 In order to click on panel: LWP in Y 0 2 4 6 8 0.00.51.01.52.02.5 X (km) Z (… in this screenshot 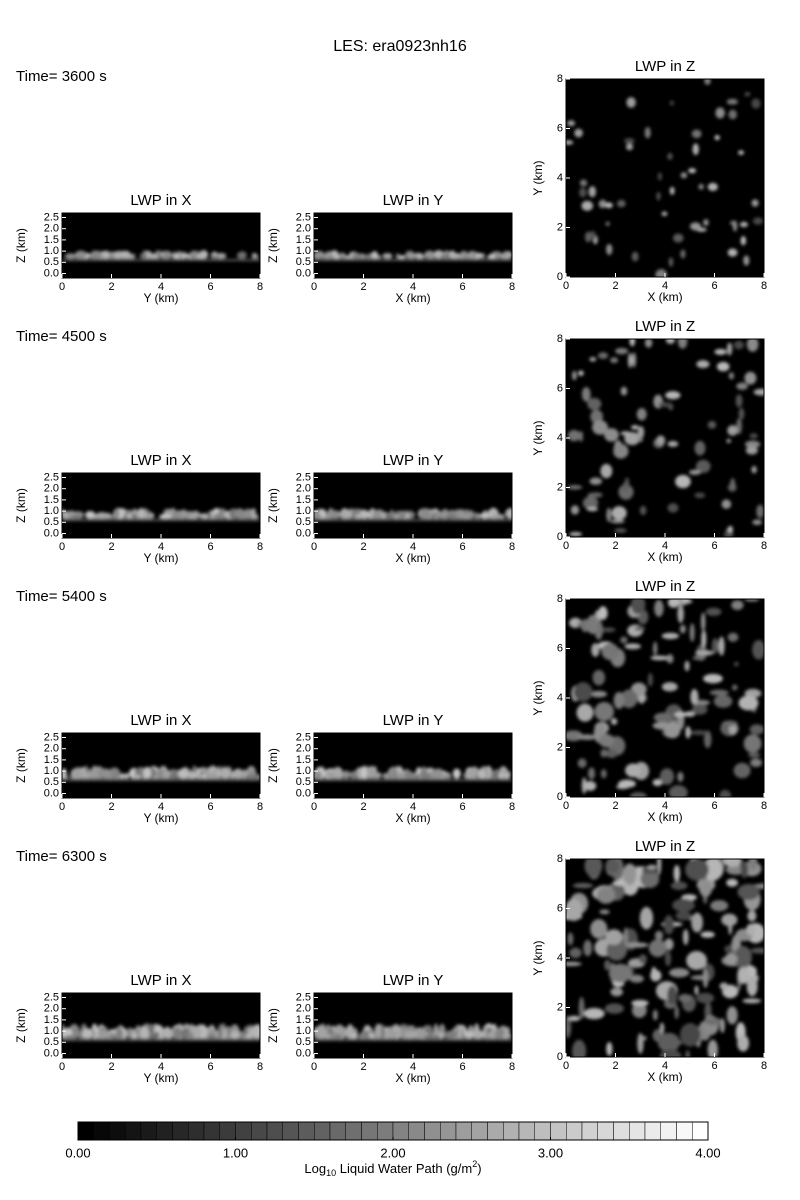, I will do `click(390, 1028)`.